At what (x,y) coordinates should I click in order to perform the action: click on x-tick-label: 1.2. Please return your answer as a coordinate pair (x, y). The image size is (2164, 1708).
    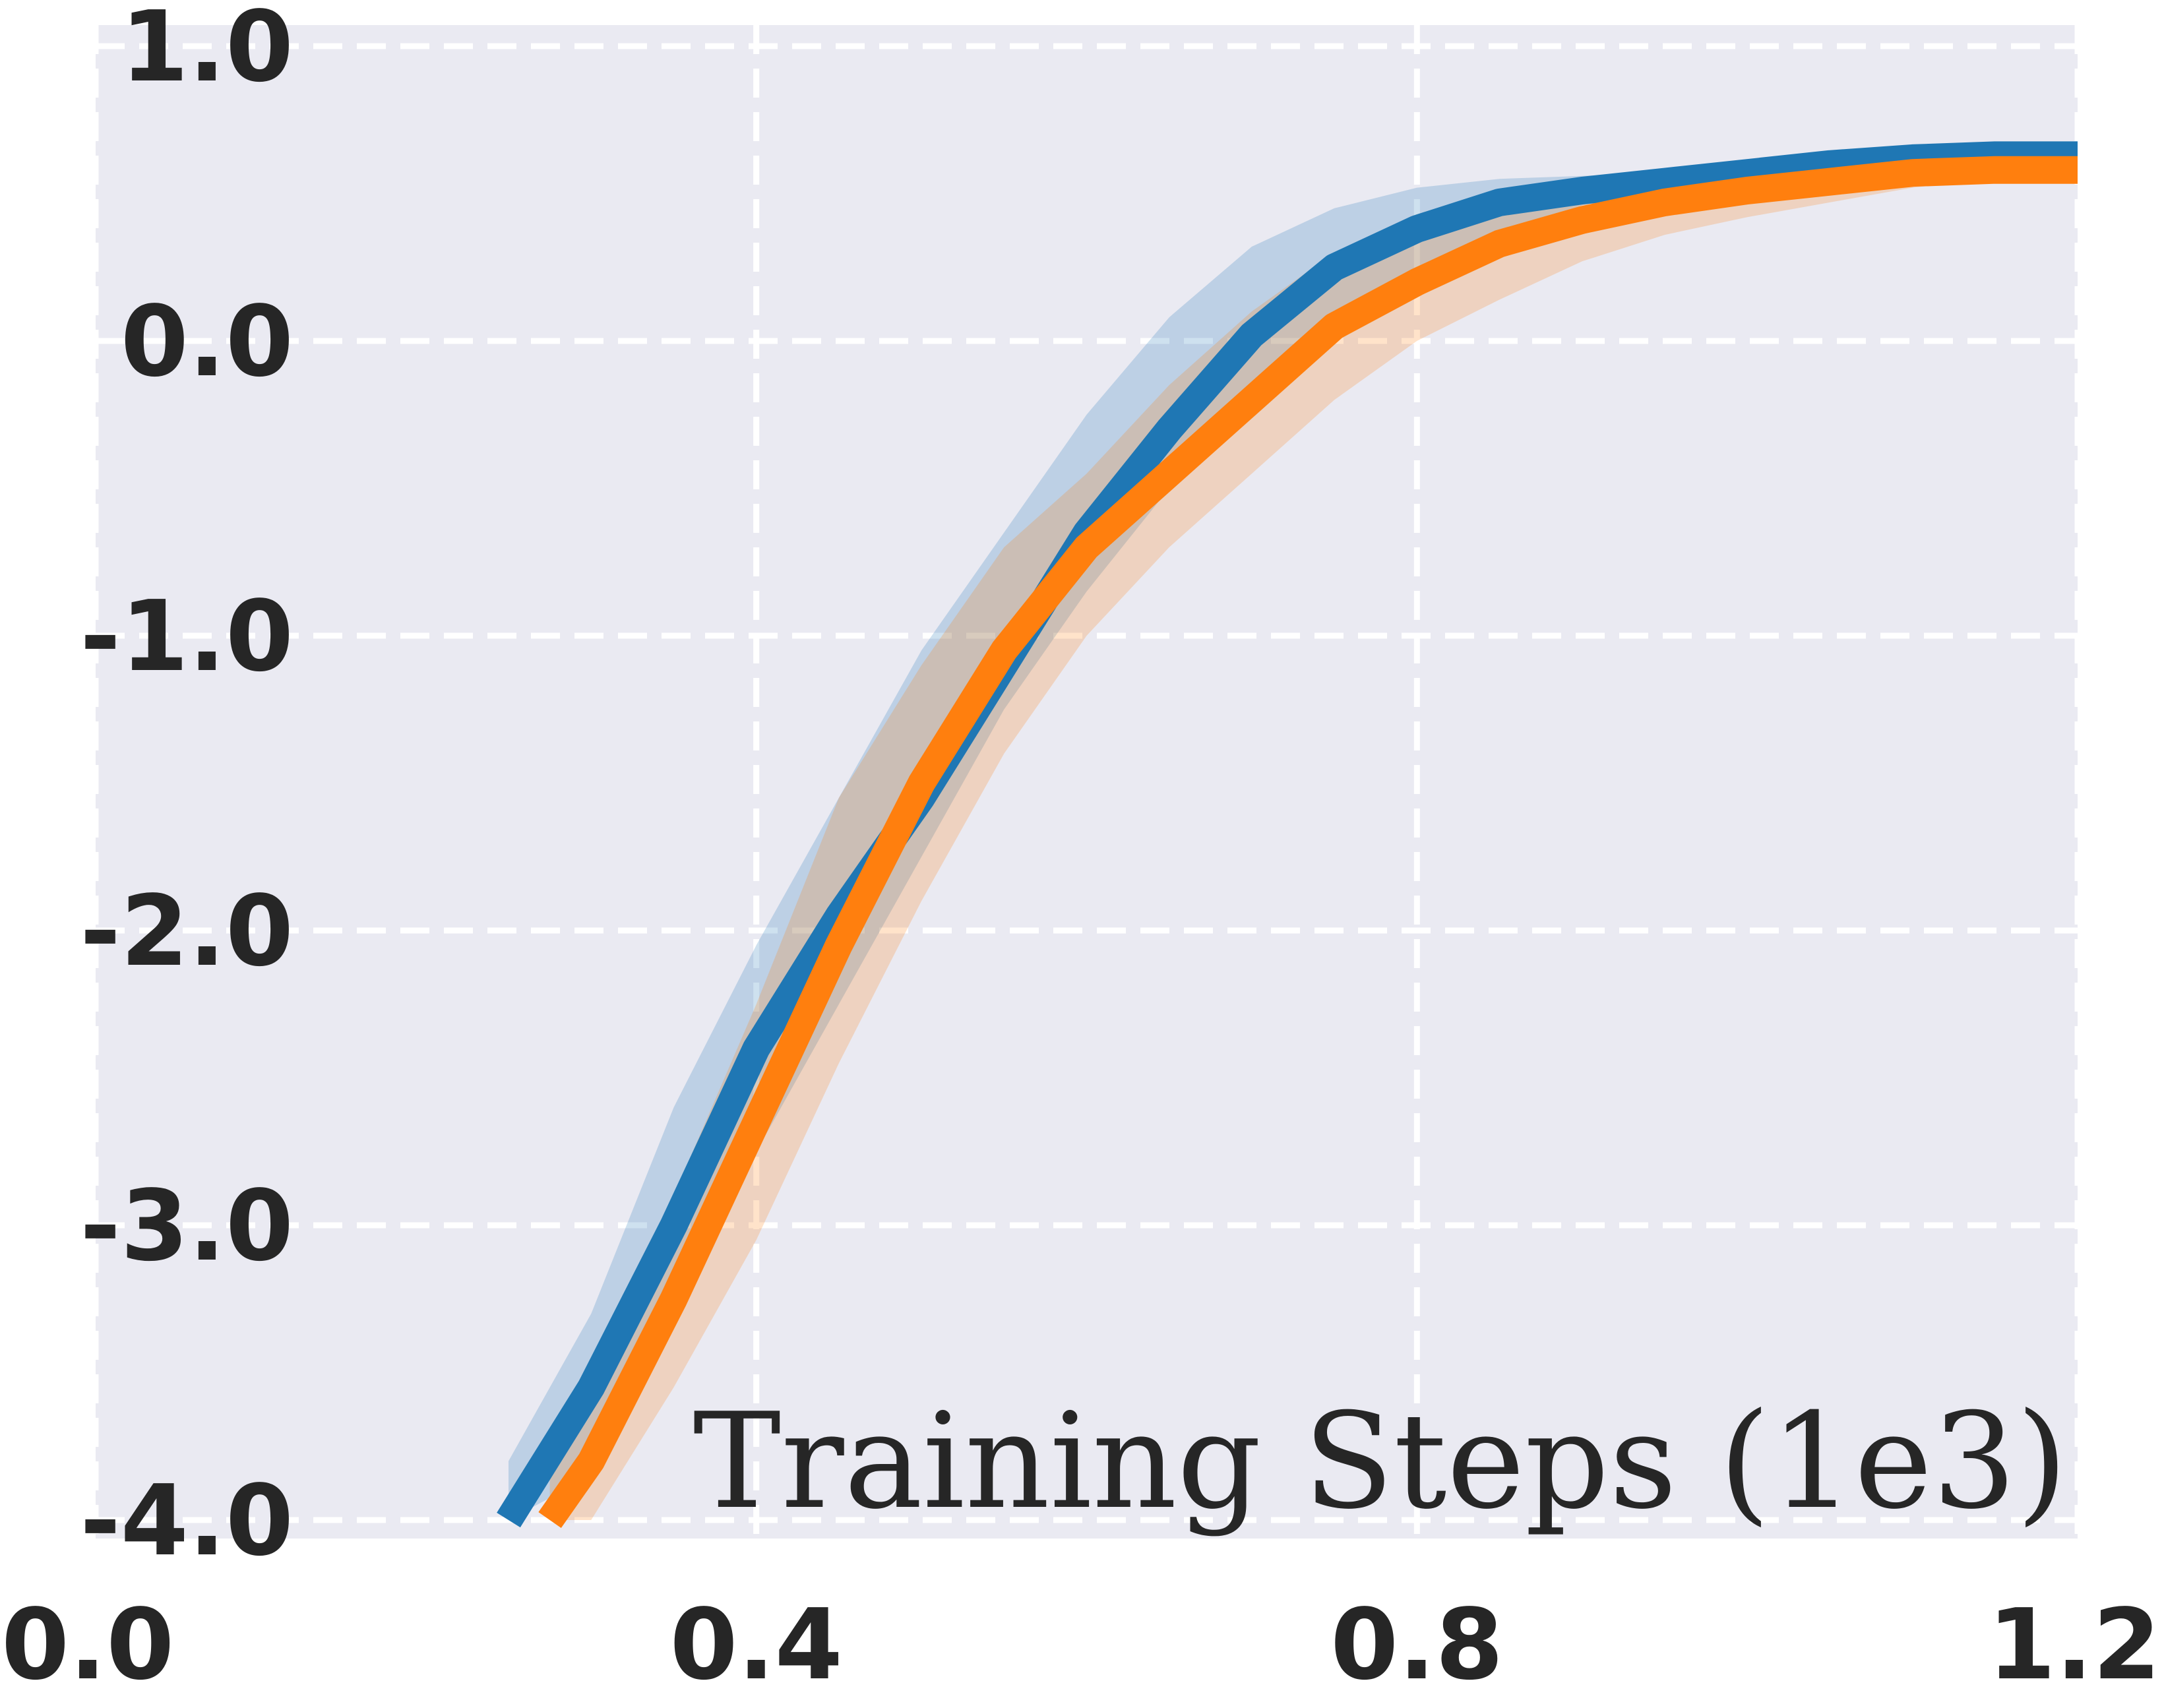
    Looking at the image, I should click on (2074, 1644).